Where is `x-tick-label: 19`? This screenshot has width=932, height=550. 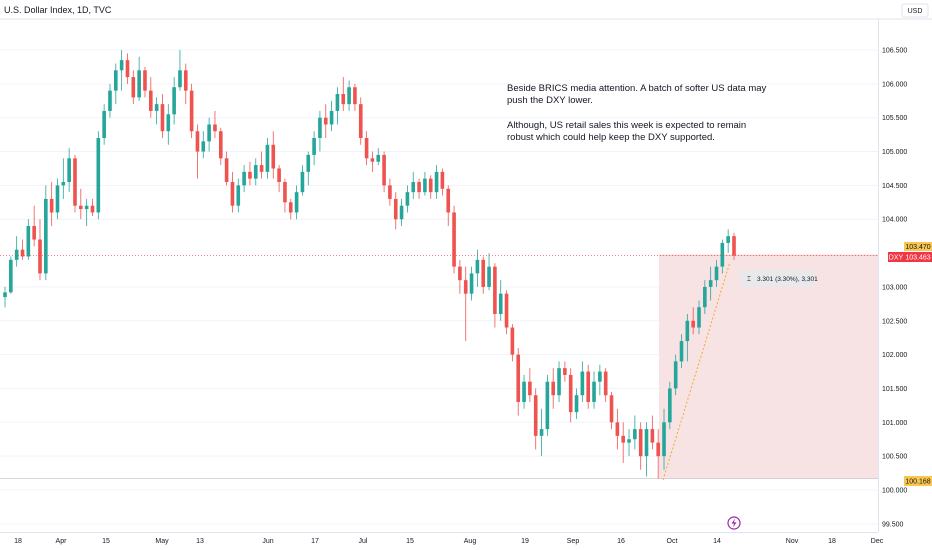
x-tick-label: 19 is located at coordinates (525, 541).